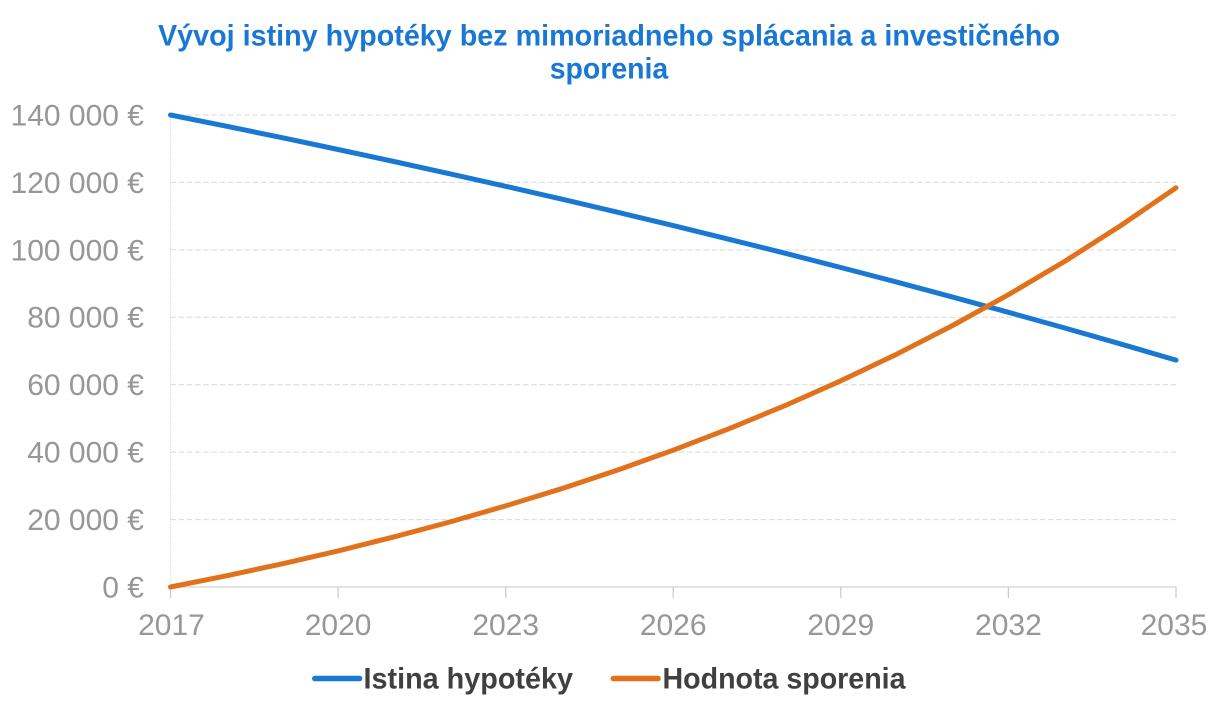  What do you see at coordinates (85, 385) in the screenshot?
I see `svg-text: 60 000 €` at bounding box center [85, 385].